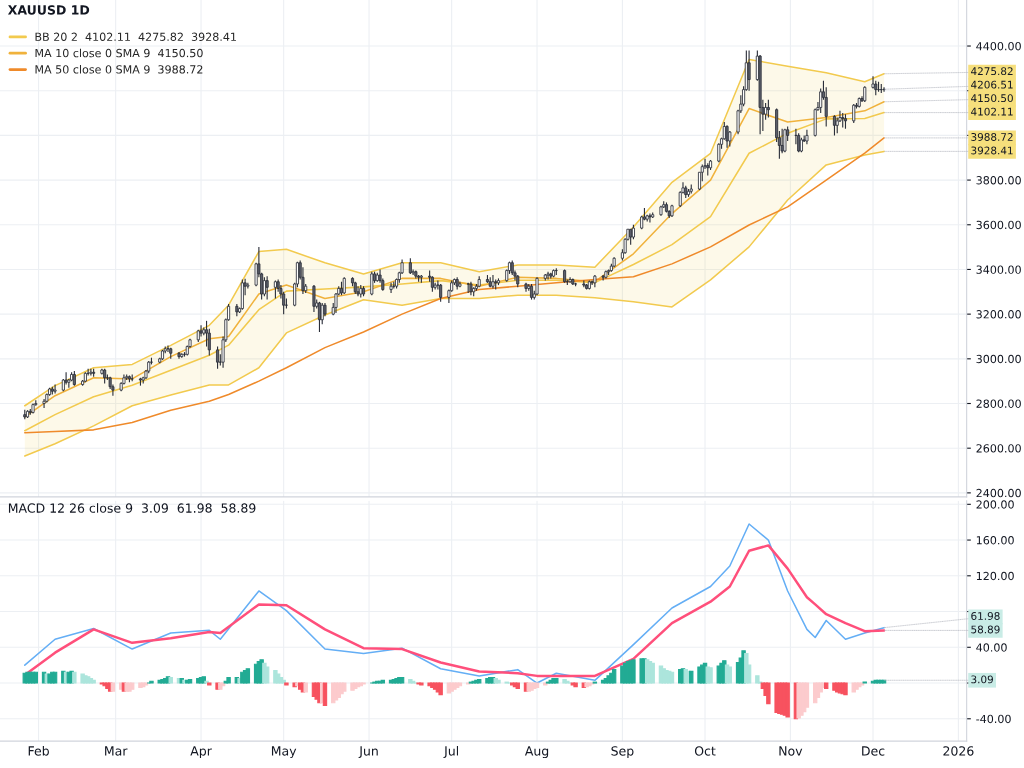  I want to click on y-tick-label: 2400.00, so click(998, 493).